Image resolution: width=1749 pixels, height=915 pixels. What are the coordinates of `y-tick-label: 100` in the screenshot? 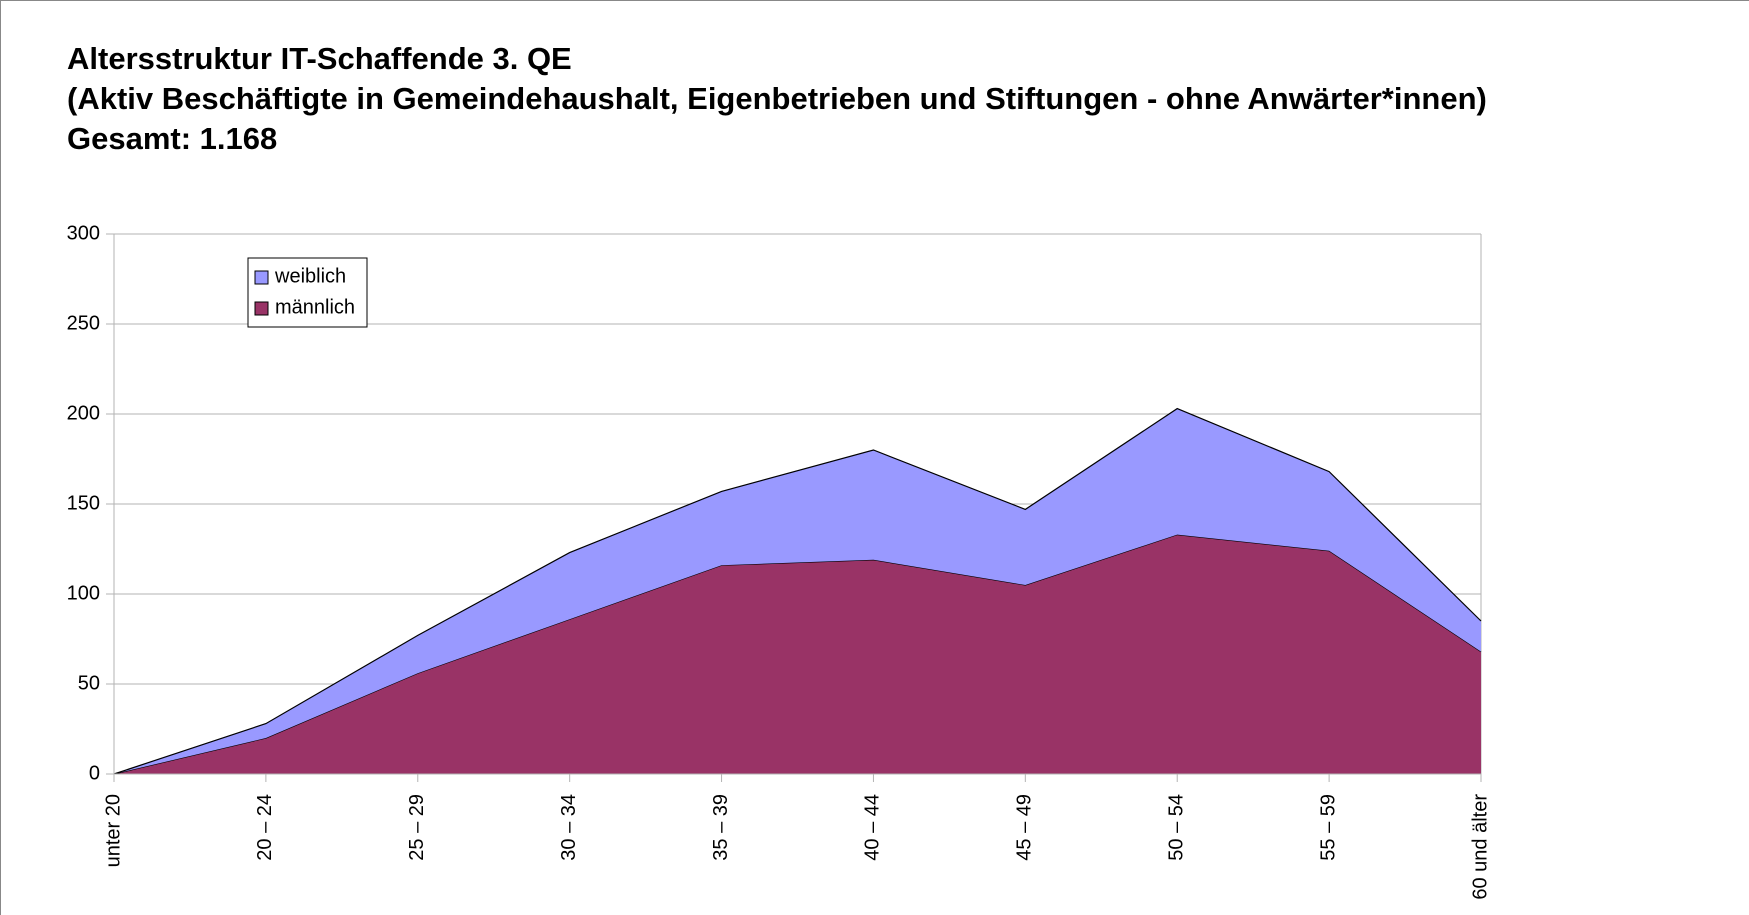 It's located at (83, 593).